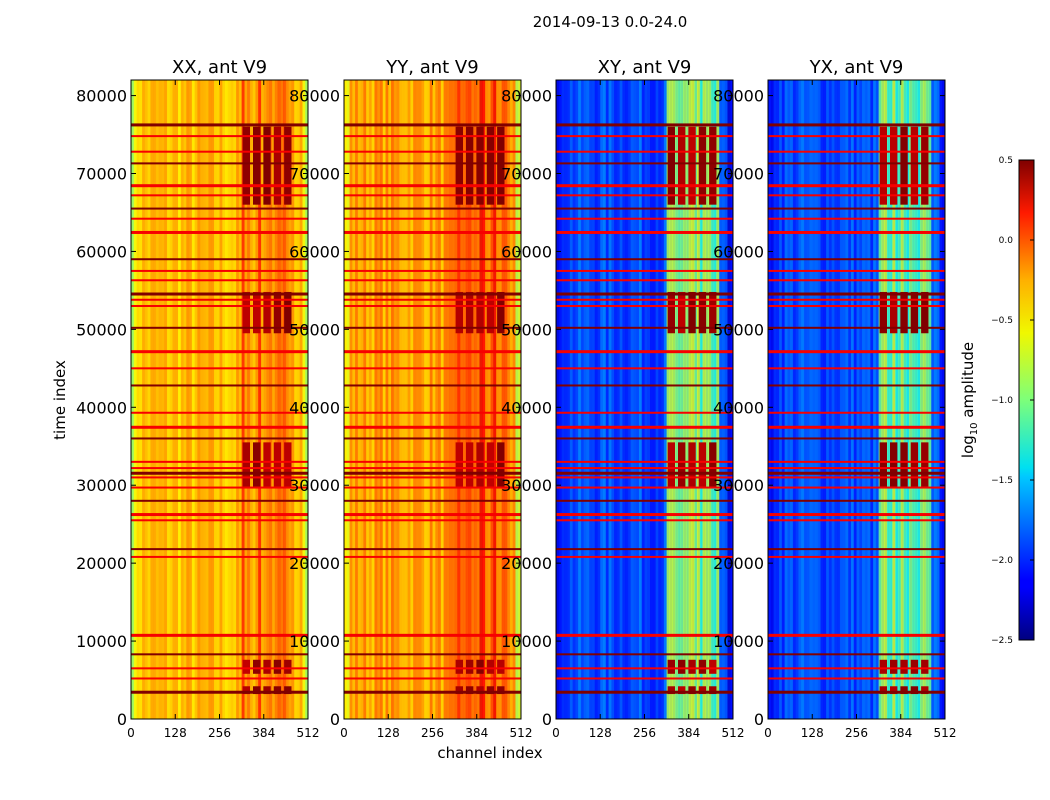 The width and height of the screenshot is (1050, 800). I want to click on panel-title: YX, ant V9, so click(856, 67).